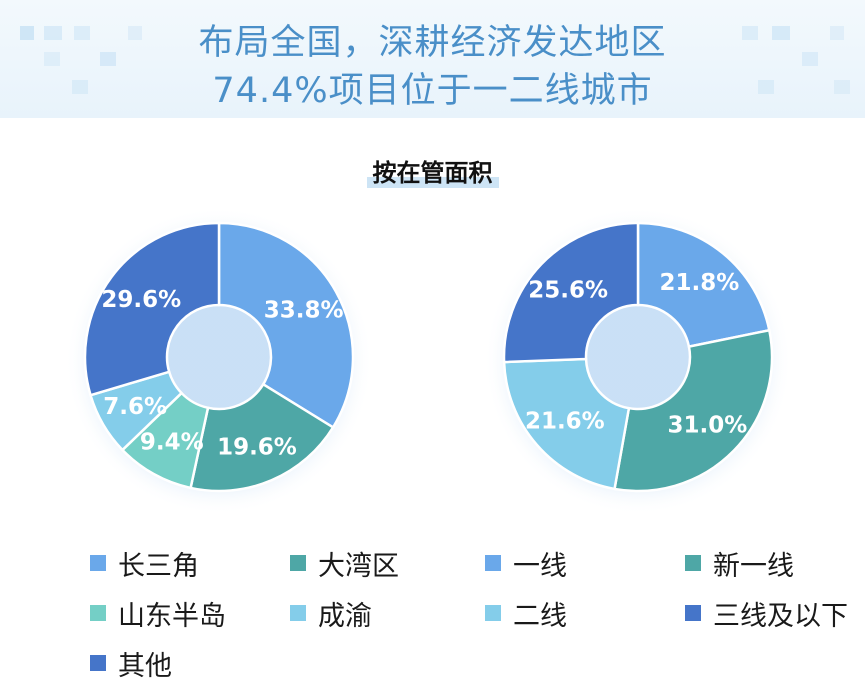 Image resolution: width=865 pixels, height=696 pixels. I want to click on legend-item: 成渝, so click(331, 614).